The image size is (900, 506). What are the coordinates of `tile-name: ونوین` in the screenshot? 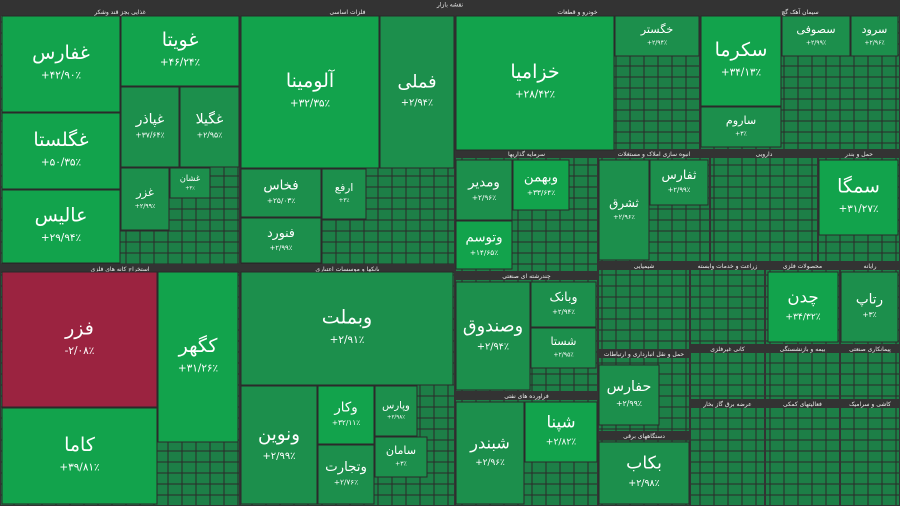 It's located at (279, 434).